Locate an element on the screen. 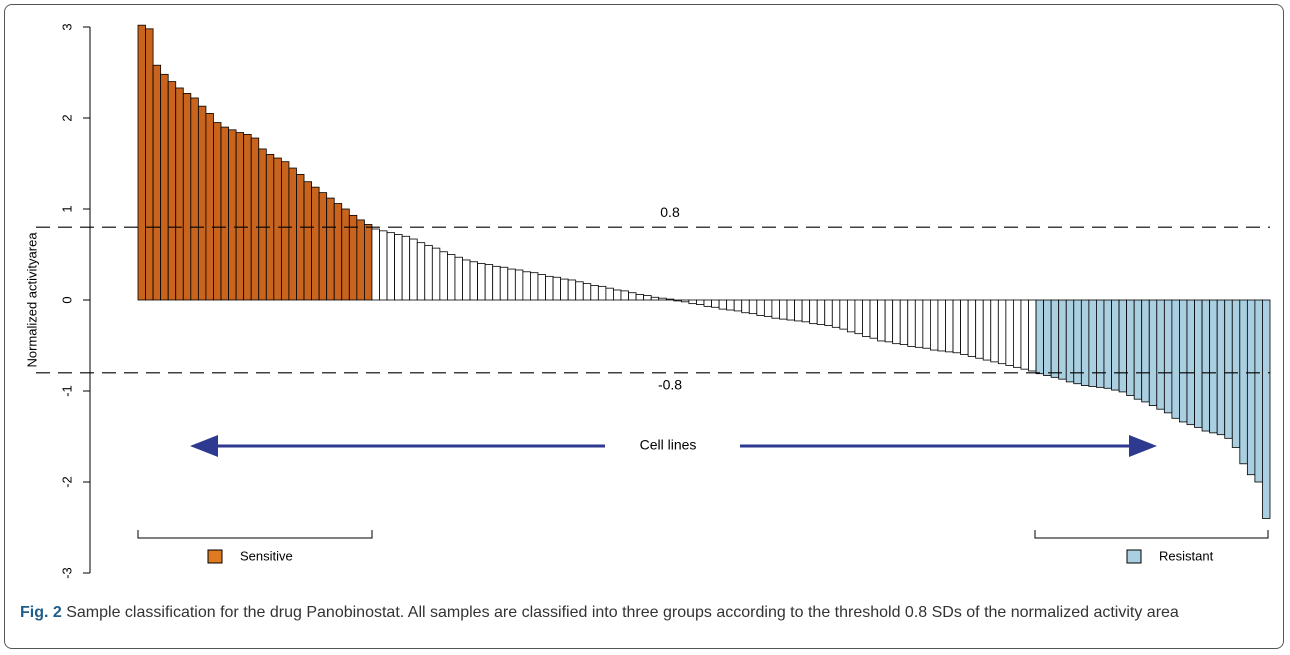  y-tick-label: -3 is located at coordinates (66, 573).